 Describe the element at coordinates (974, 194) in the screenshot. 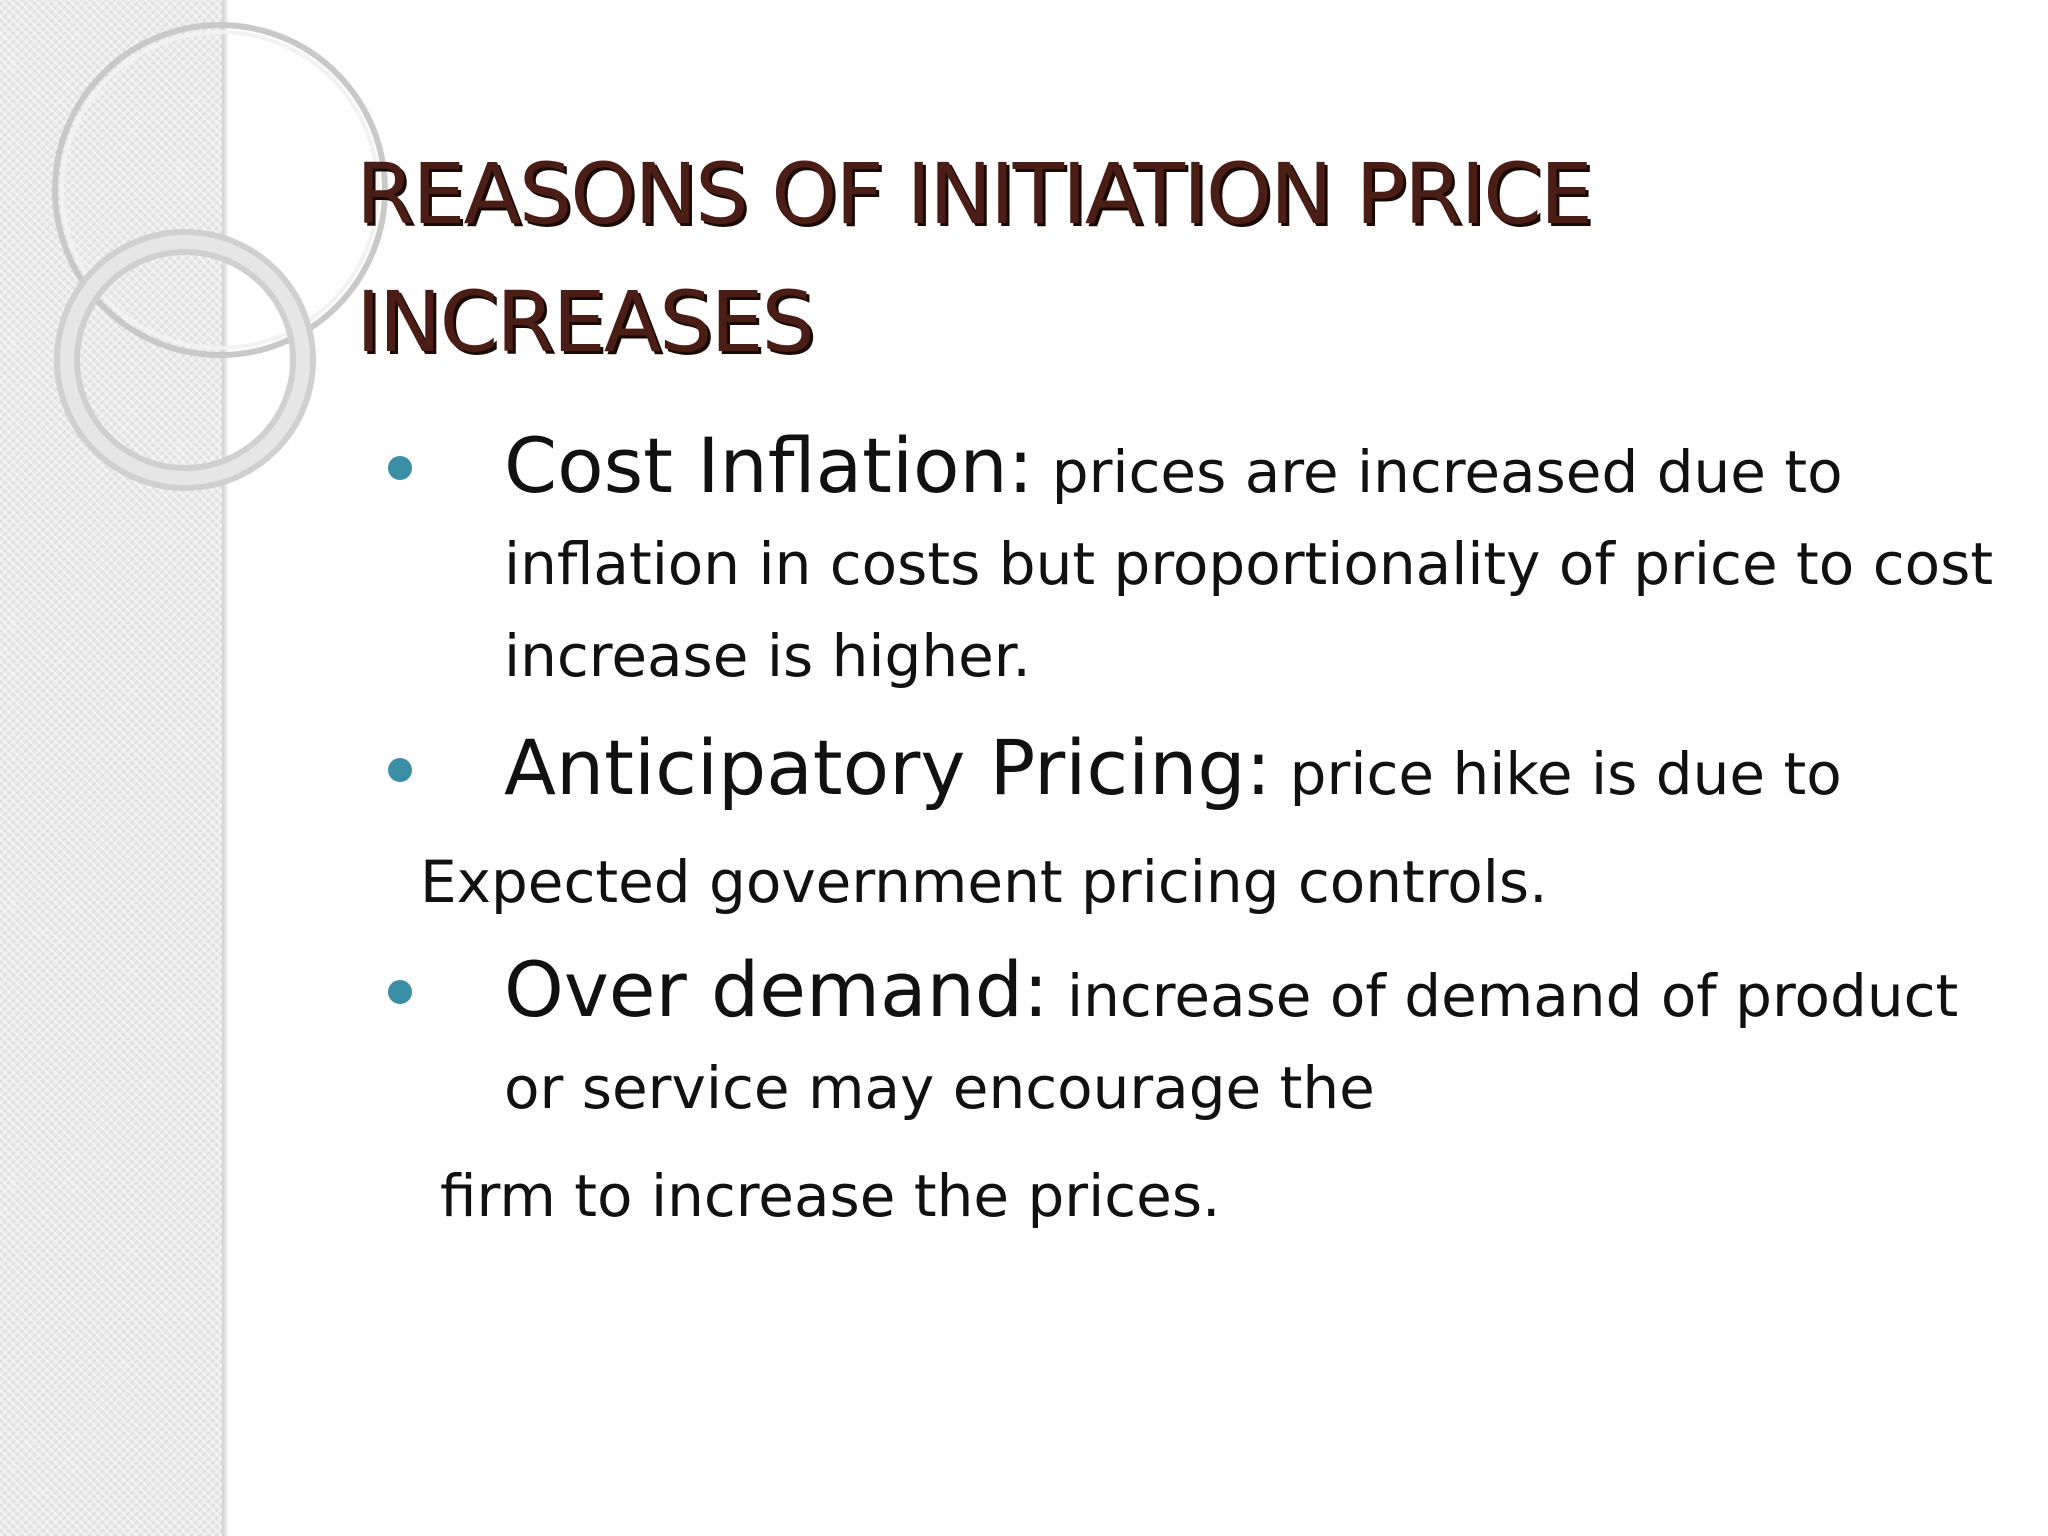

I see `title-line-1: REASONS OF INITIATION PRICE` at that location.